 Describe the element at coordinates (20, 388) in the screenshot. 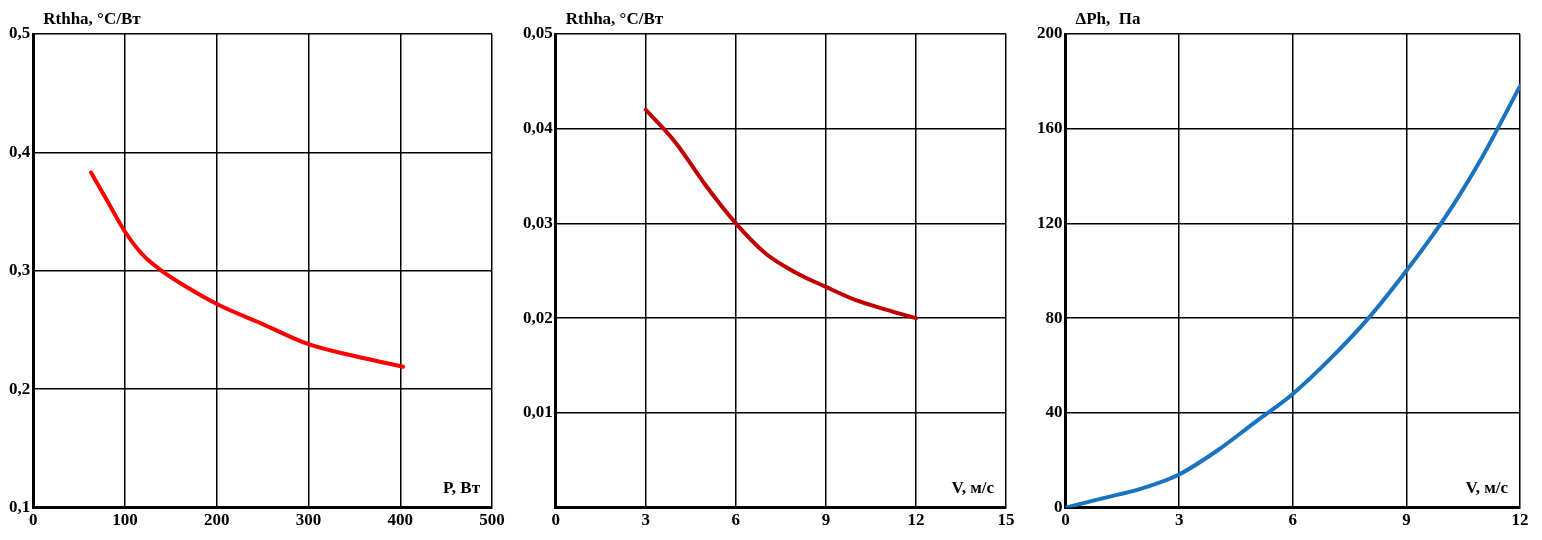

I see `y-tick-label: 0,2` at that location.